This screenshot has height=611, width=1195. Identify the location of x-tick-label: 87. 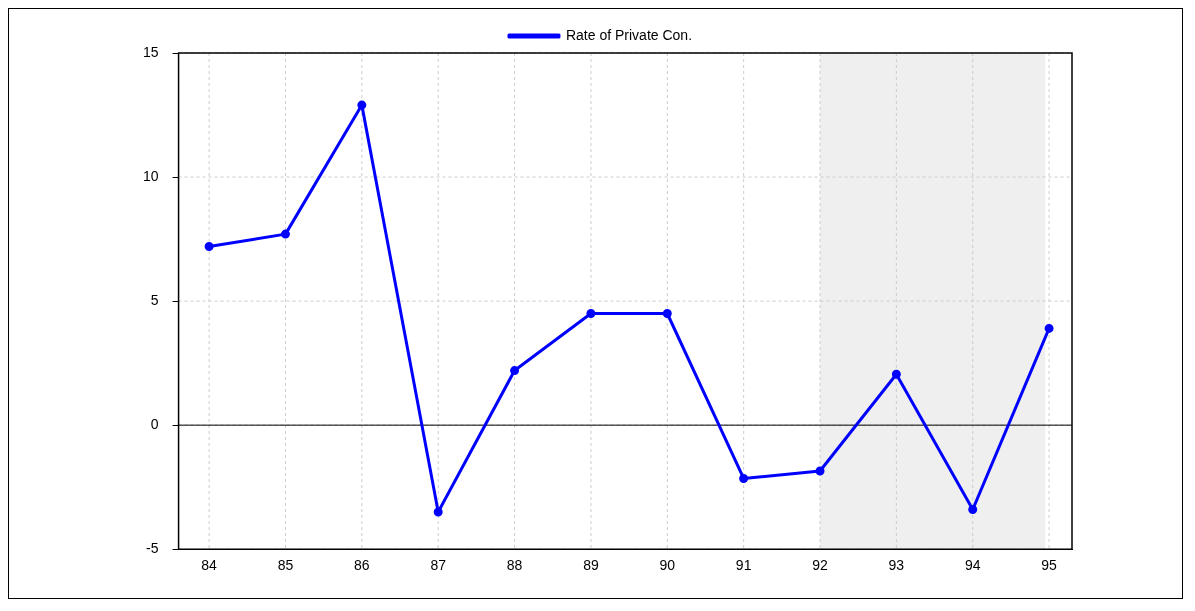
(438, 565).